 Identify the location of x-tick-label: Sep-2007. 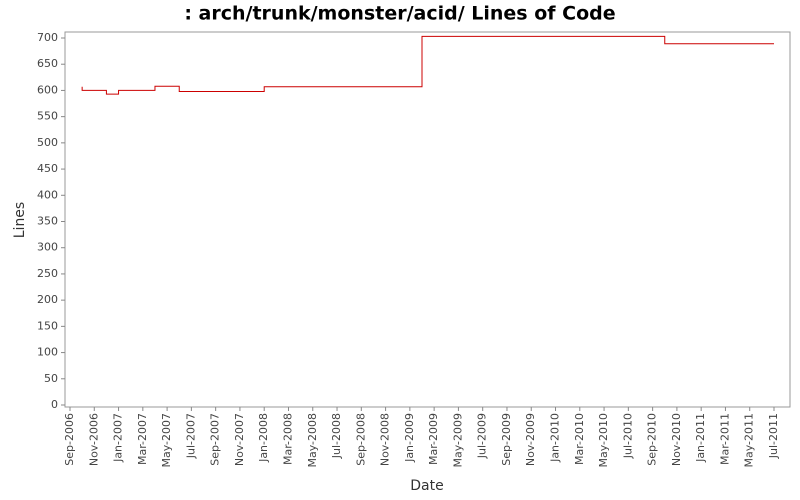
(215, 439).